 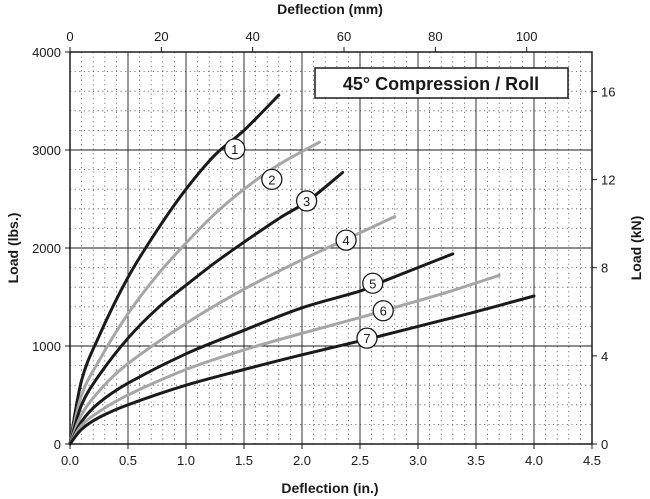 I want to click on x2-tick-label: 40, so click(x=252, y=36).